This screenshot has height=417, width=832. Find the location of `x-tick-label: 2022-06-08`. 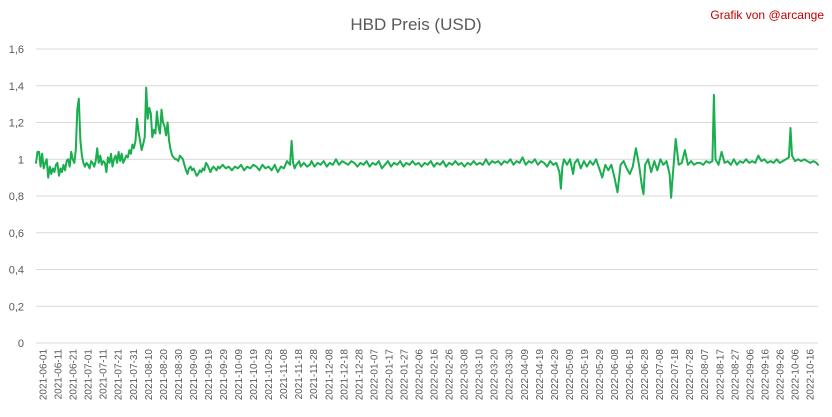

x-tick-label: 2022-06-08 is located at coordinates (615, 375).